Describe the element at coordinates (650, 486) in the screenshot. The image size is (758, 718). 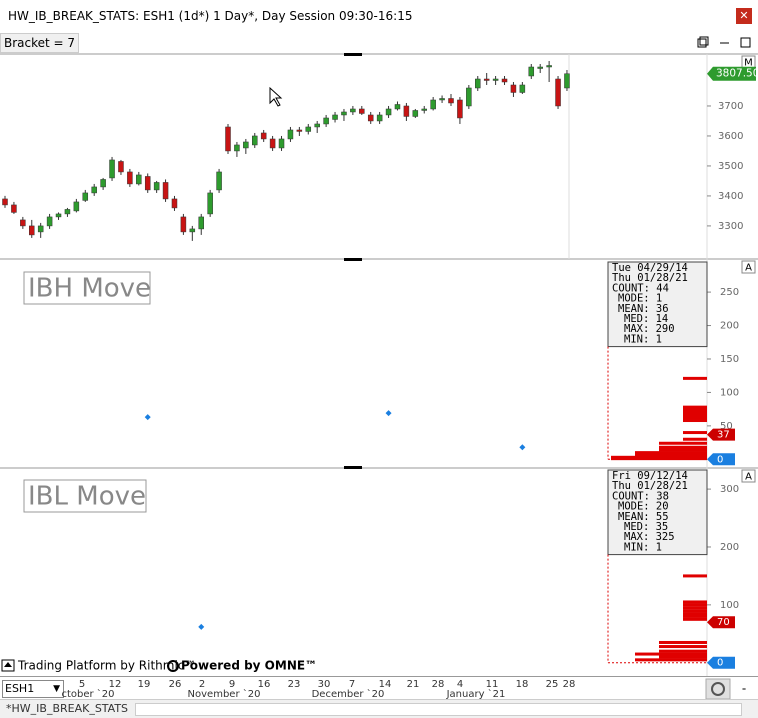
I see `stats-line: Thu 01/28/21` at that location.